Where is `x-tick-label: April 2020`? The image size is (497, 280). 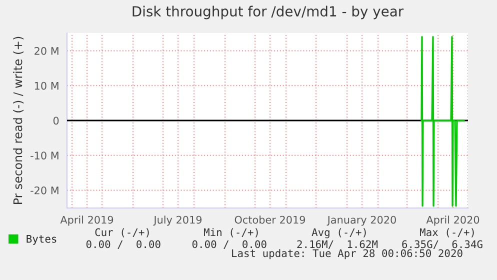
x-tick-label: April 2020 is located at coordinates (453, 221).